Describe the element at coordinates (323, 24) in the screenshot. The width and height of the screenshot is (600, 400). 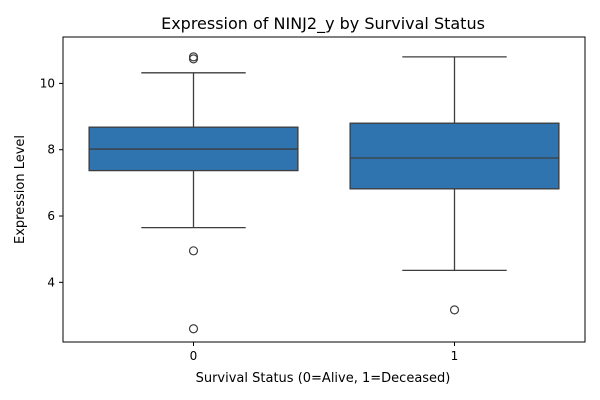
I see `chart-title: Expression of NINJ2_y by Survival Status` at that location.